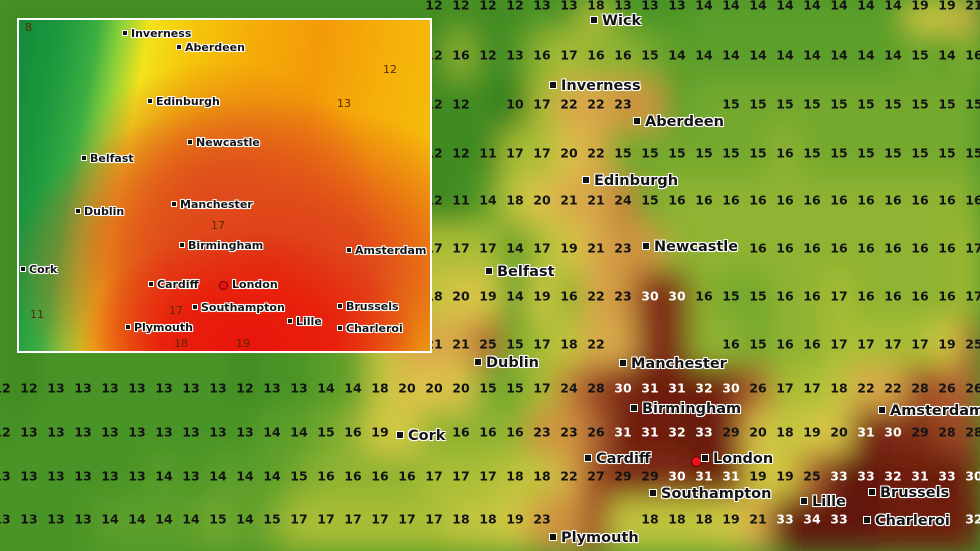 Image resolution: width=980 pixels, height=551 pixels. I want to click on inset-city-aberdeen: Aberdeen, so click(210, 47).